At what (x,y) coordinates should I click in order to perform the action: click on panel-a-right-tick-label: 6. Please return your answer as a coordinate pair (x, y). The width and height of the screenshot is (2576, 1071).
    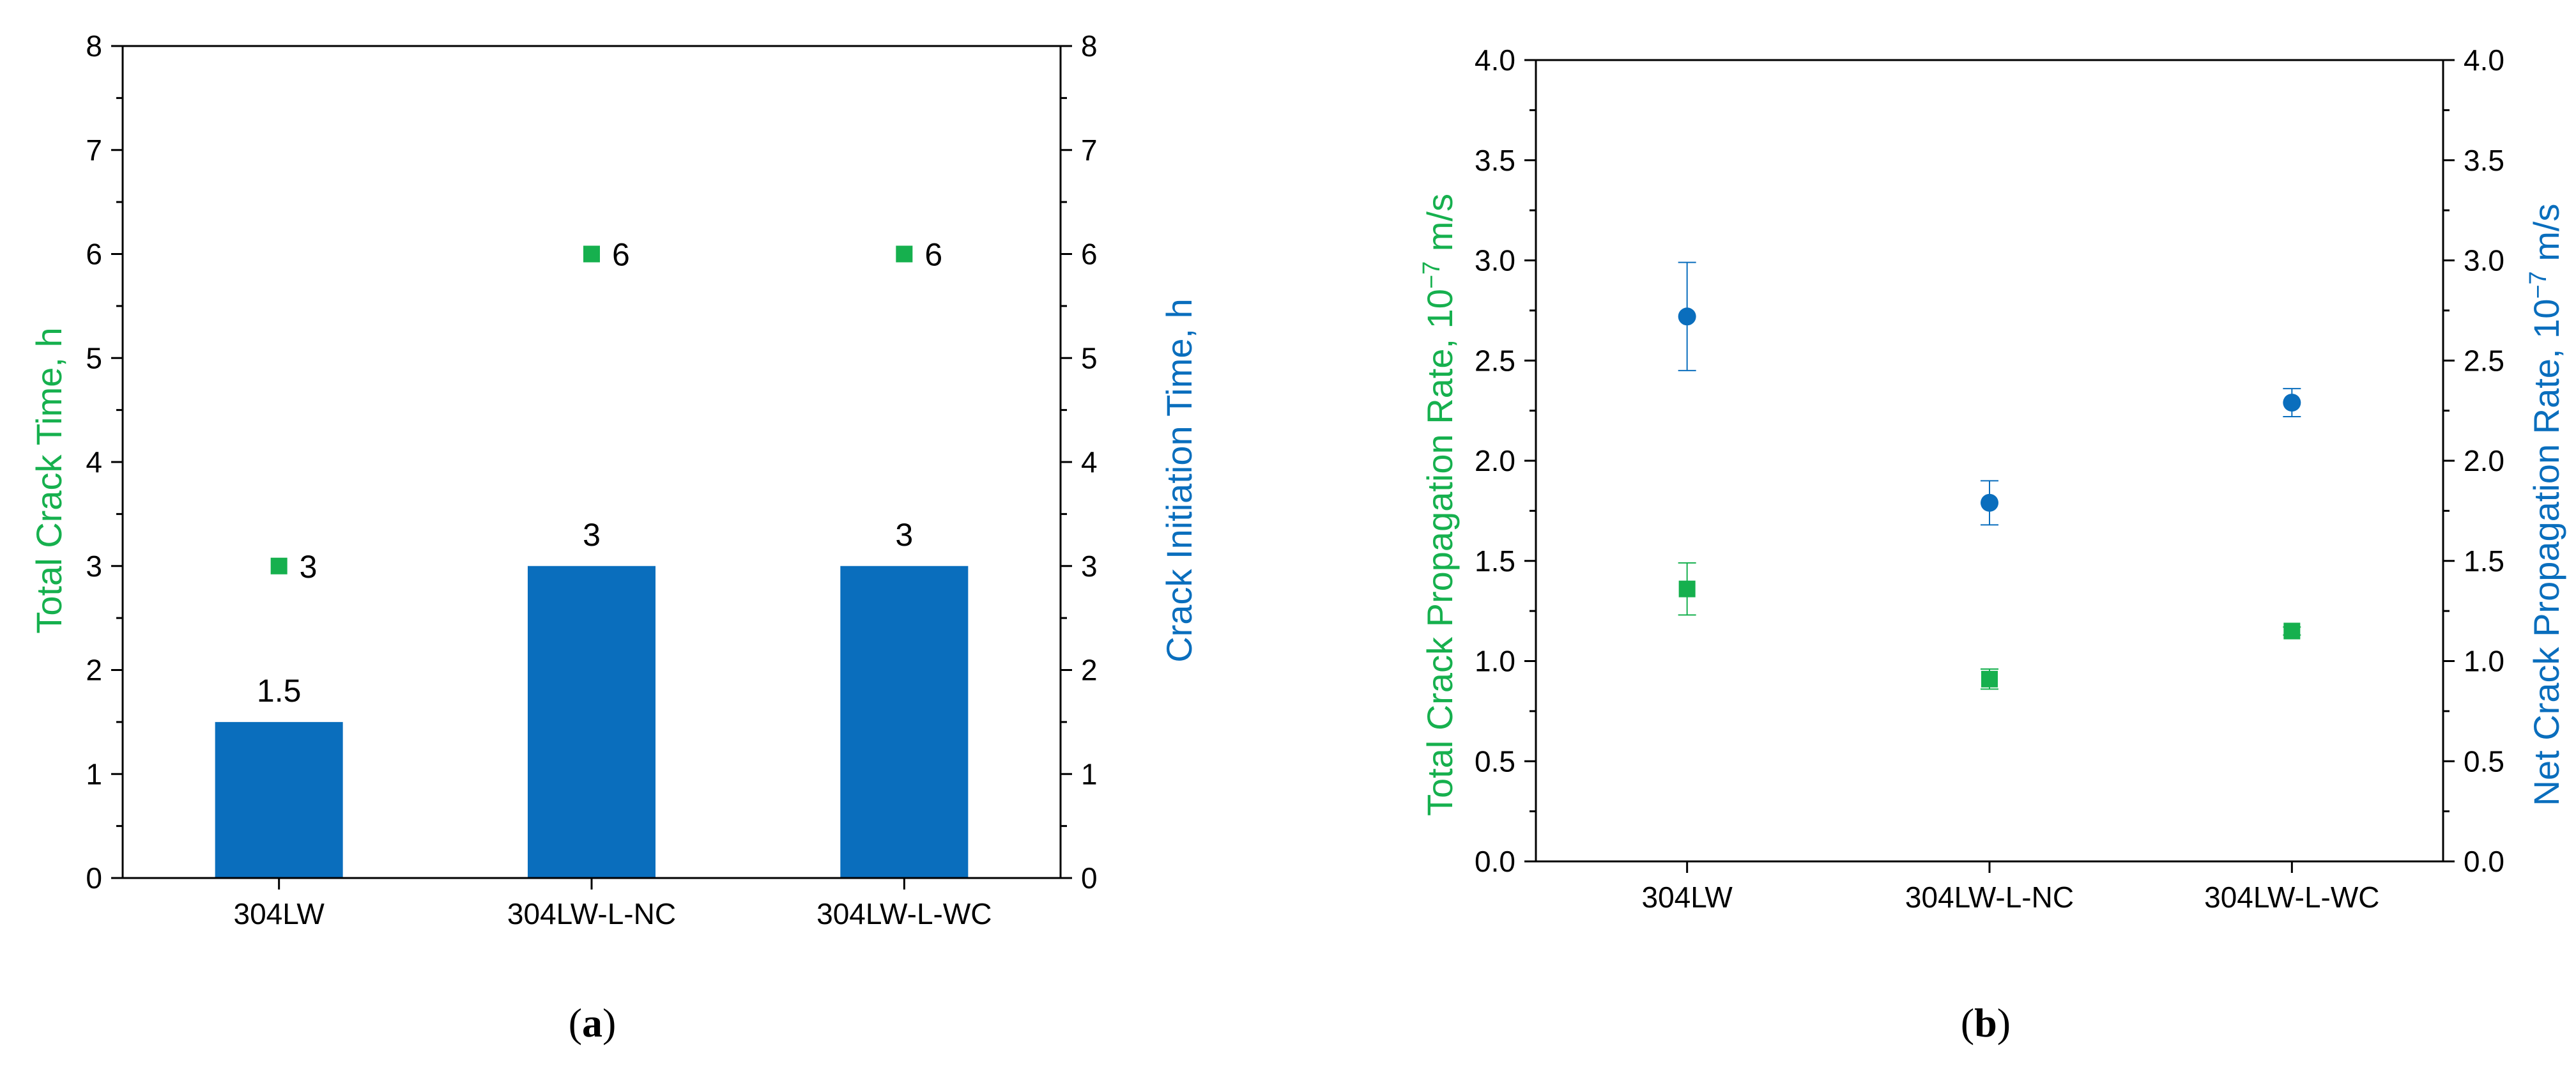
    Looking at the image, I should click on (1089, 254).